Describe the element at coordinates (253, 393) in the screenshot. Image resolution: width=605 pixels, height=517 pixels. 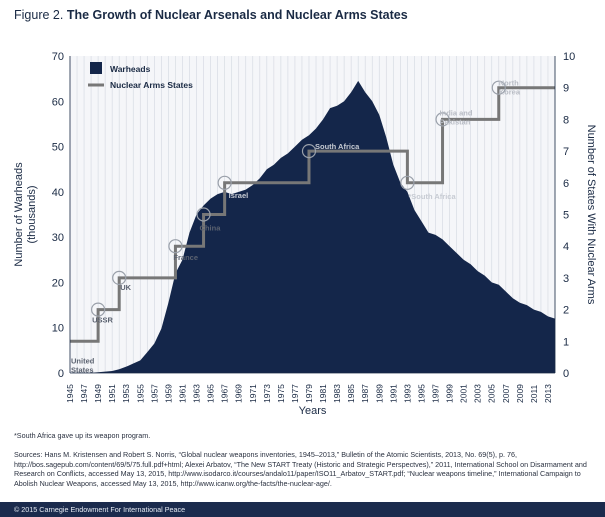
I see `x-tick-label: 1971` at that location.